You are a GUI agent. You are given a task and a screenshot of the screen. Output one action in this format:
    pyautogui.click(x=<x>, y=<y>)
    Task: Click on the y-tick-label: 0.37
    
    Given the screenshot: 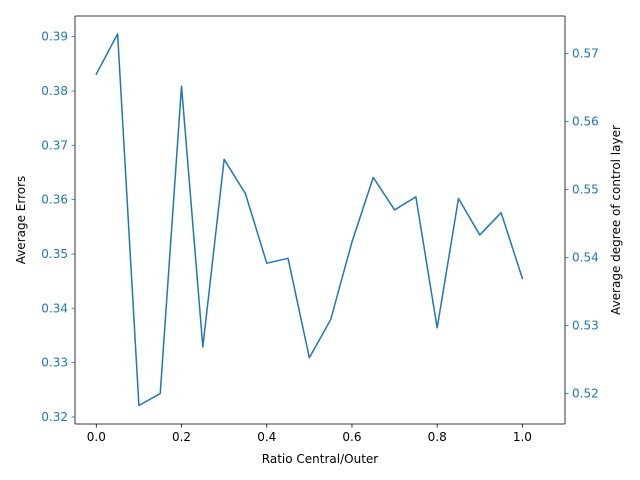 What is the action you would take?
    pyautogui.click(x=54, y=145)
    